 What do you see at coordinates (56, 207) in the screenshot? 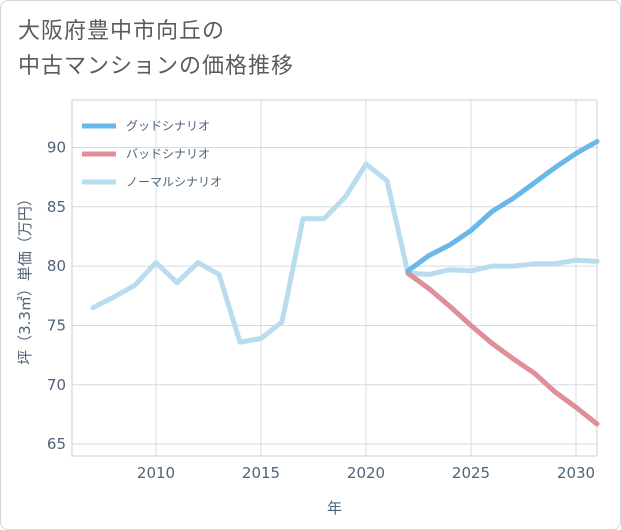
I see `y-tick-label: 85` at bounding box center [56, 207].